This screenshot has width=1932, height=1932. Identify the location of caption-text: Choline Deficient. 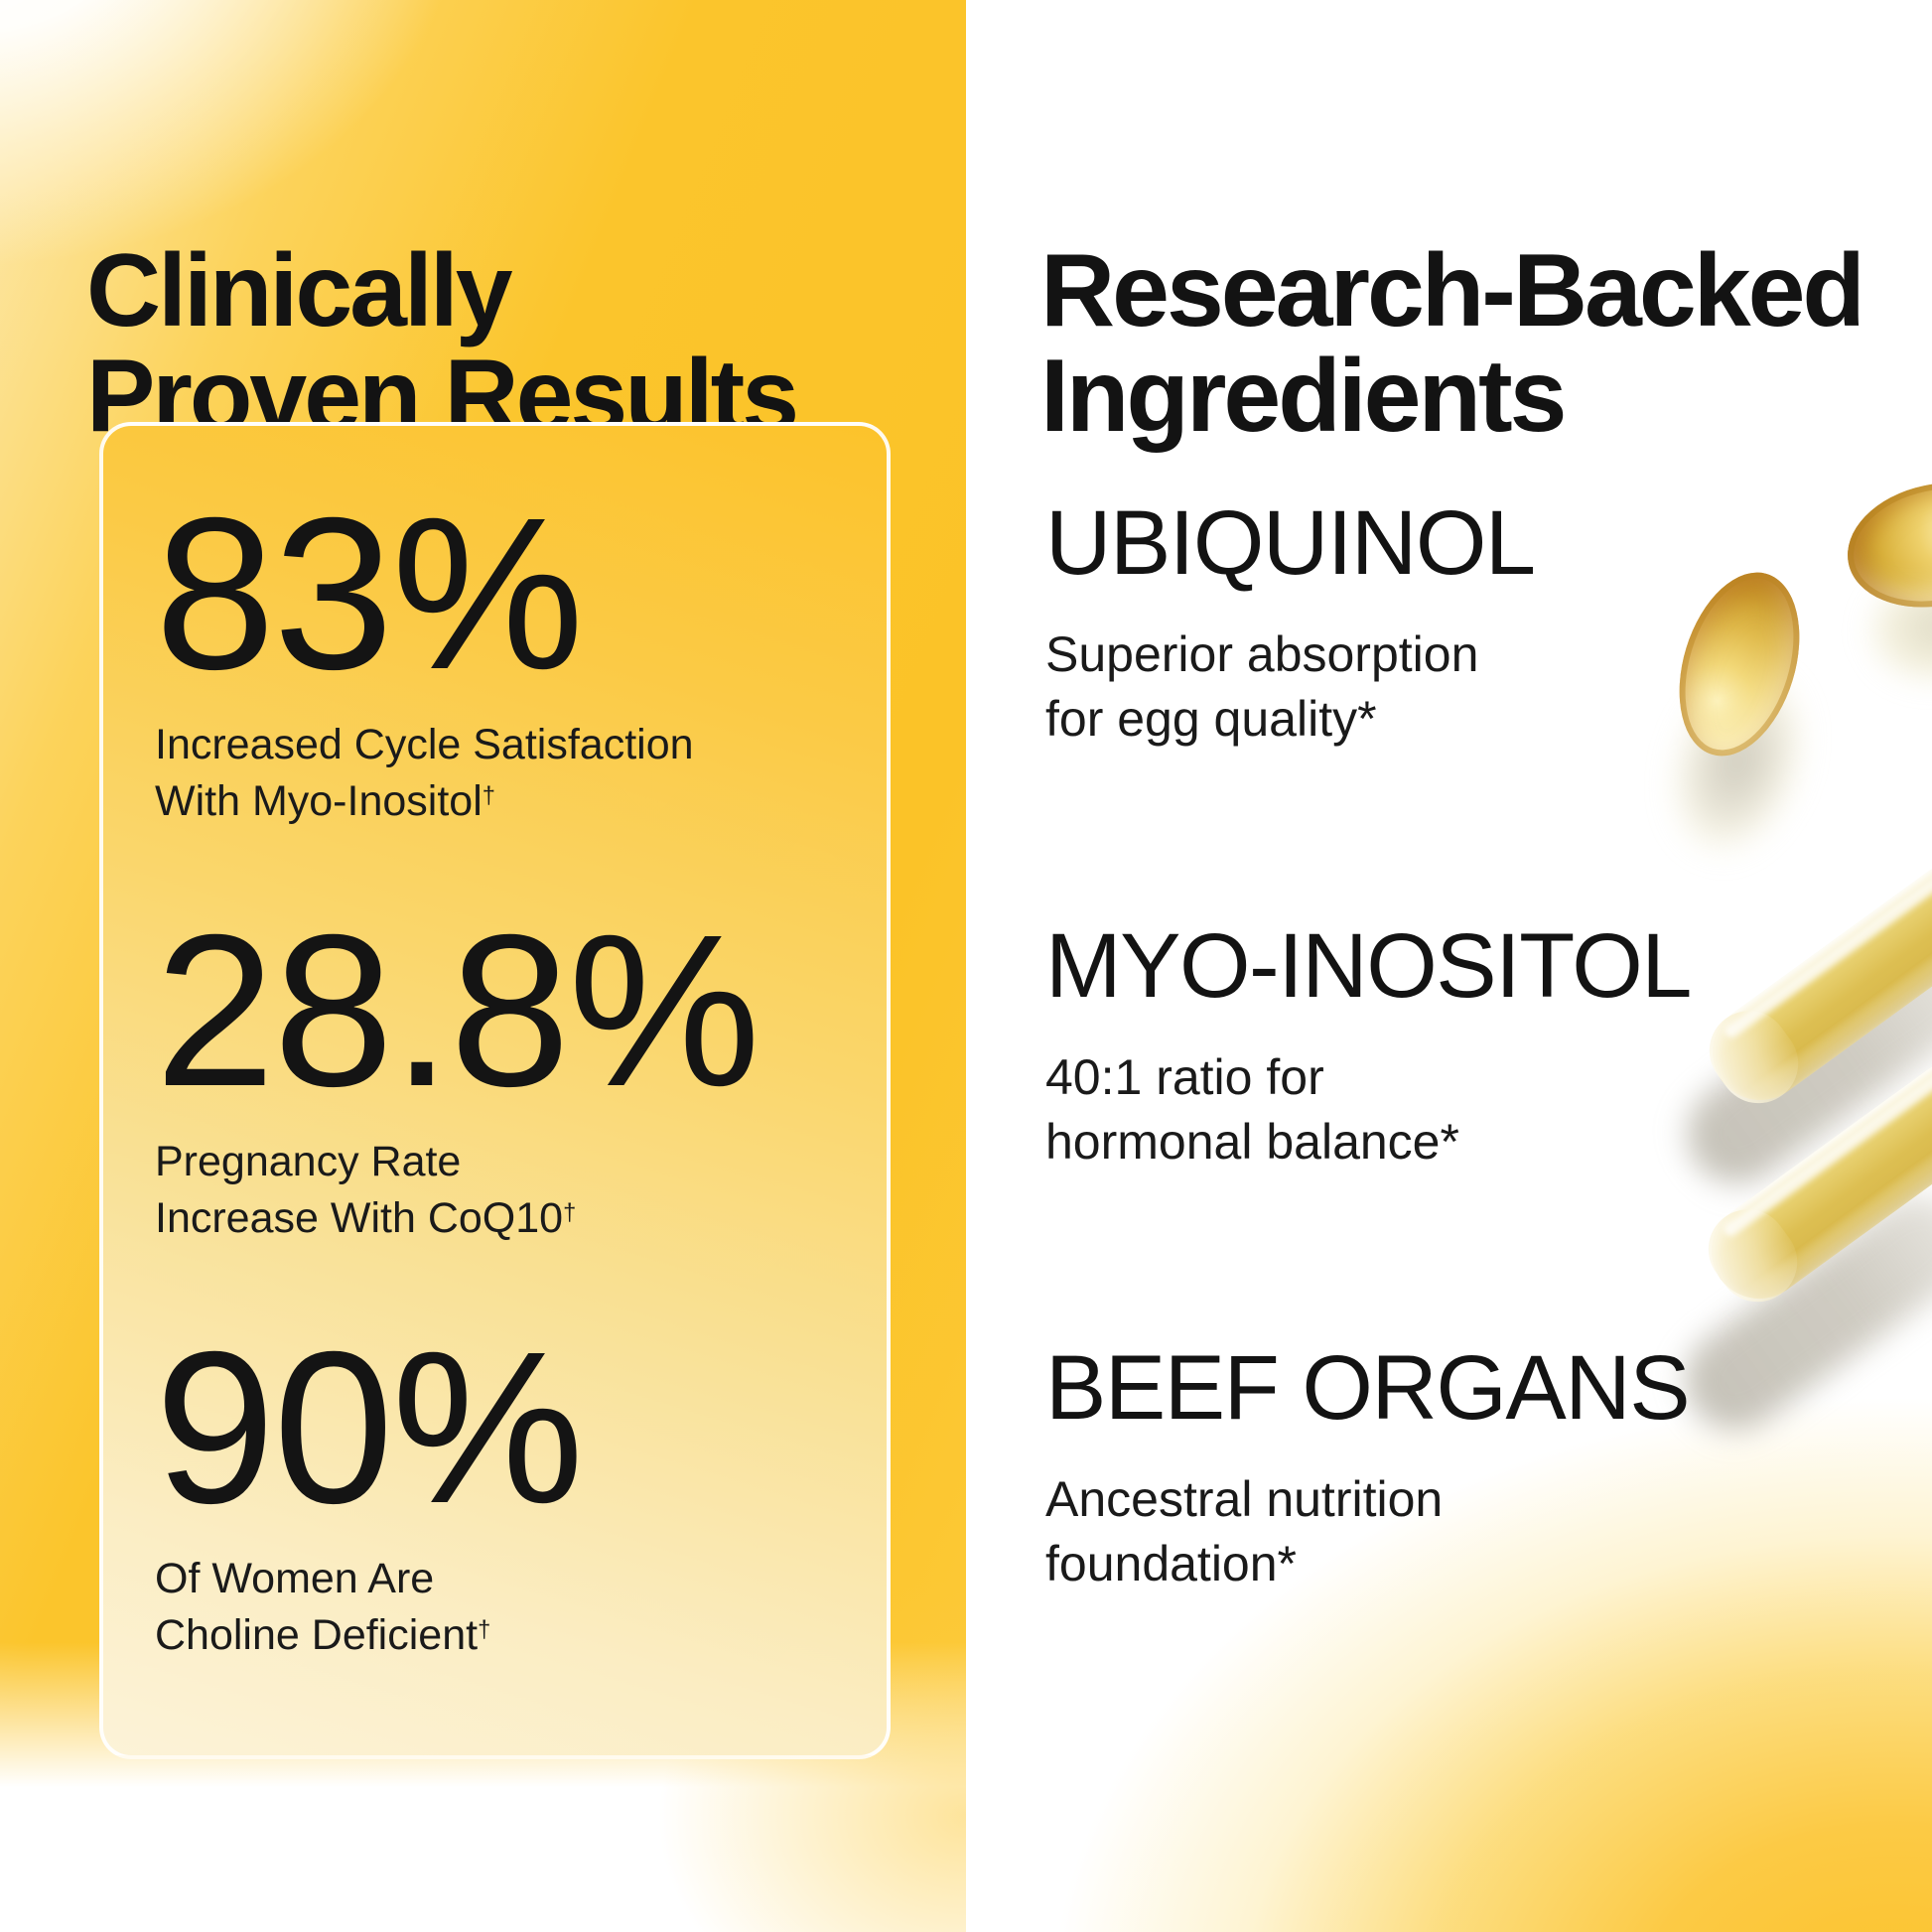
(317, 1635).